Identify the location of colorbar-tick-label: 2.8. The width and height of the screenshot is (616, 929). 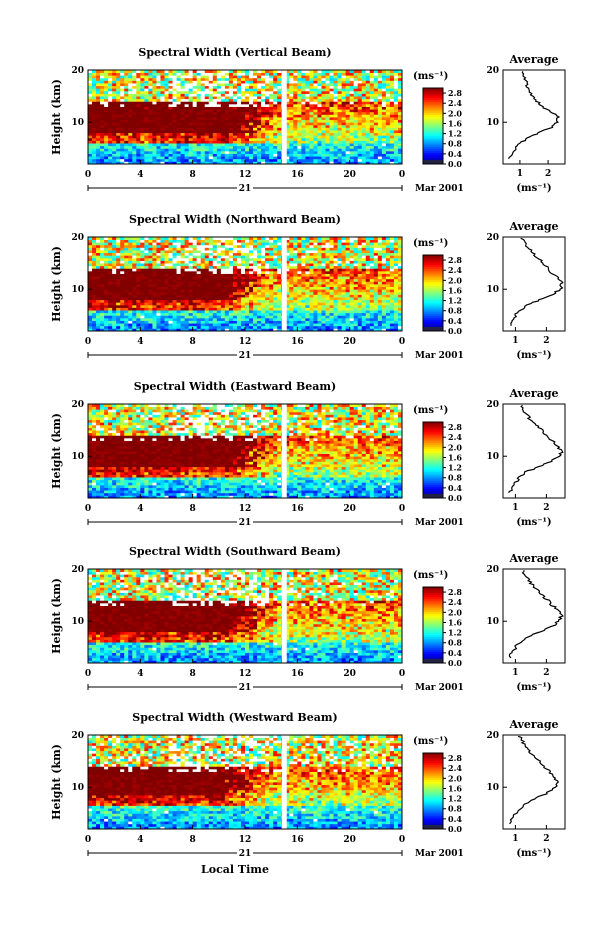
(455, 93).